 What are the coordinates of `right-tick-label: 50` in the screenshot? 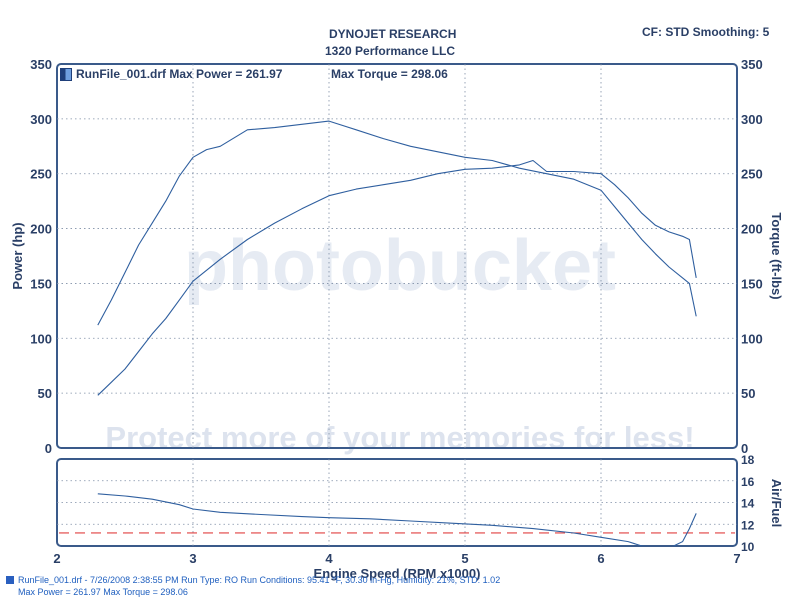 It's located at (748, 393).